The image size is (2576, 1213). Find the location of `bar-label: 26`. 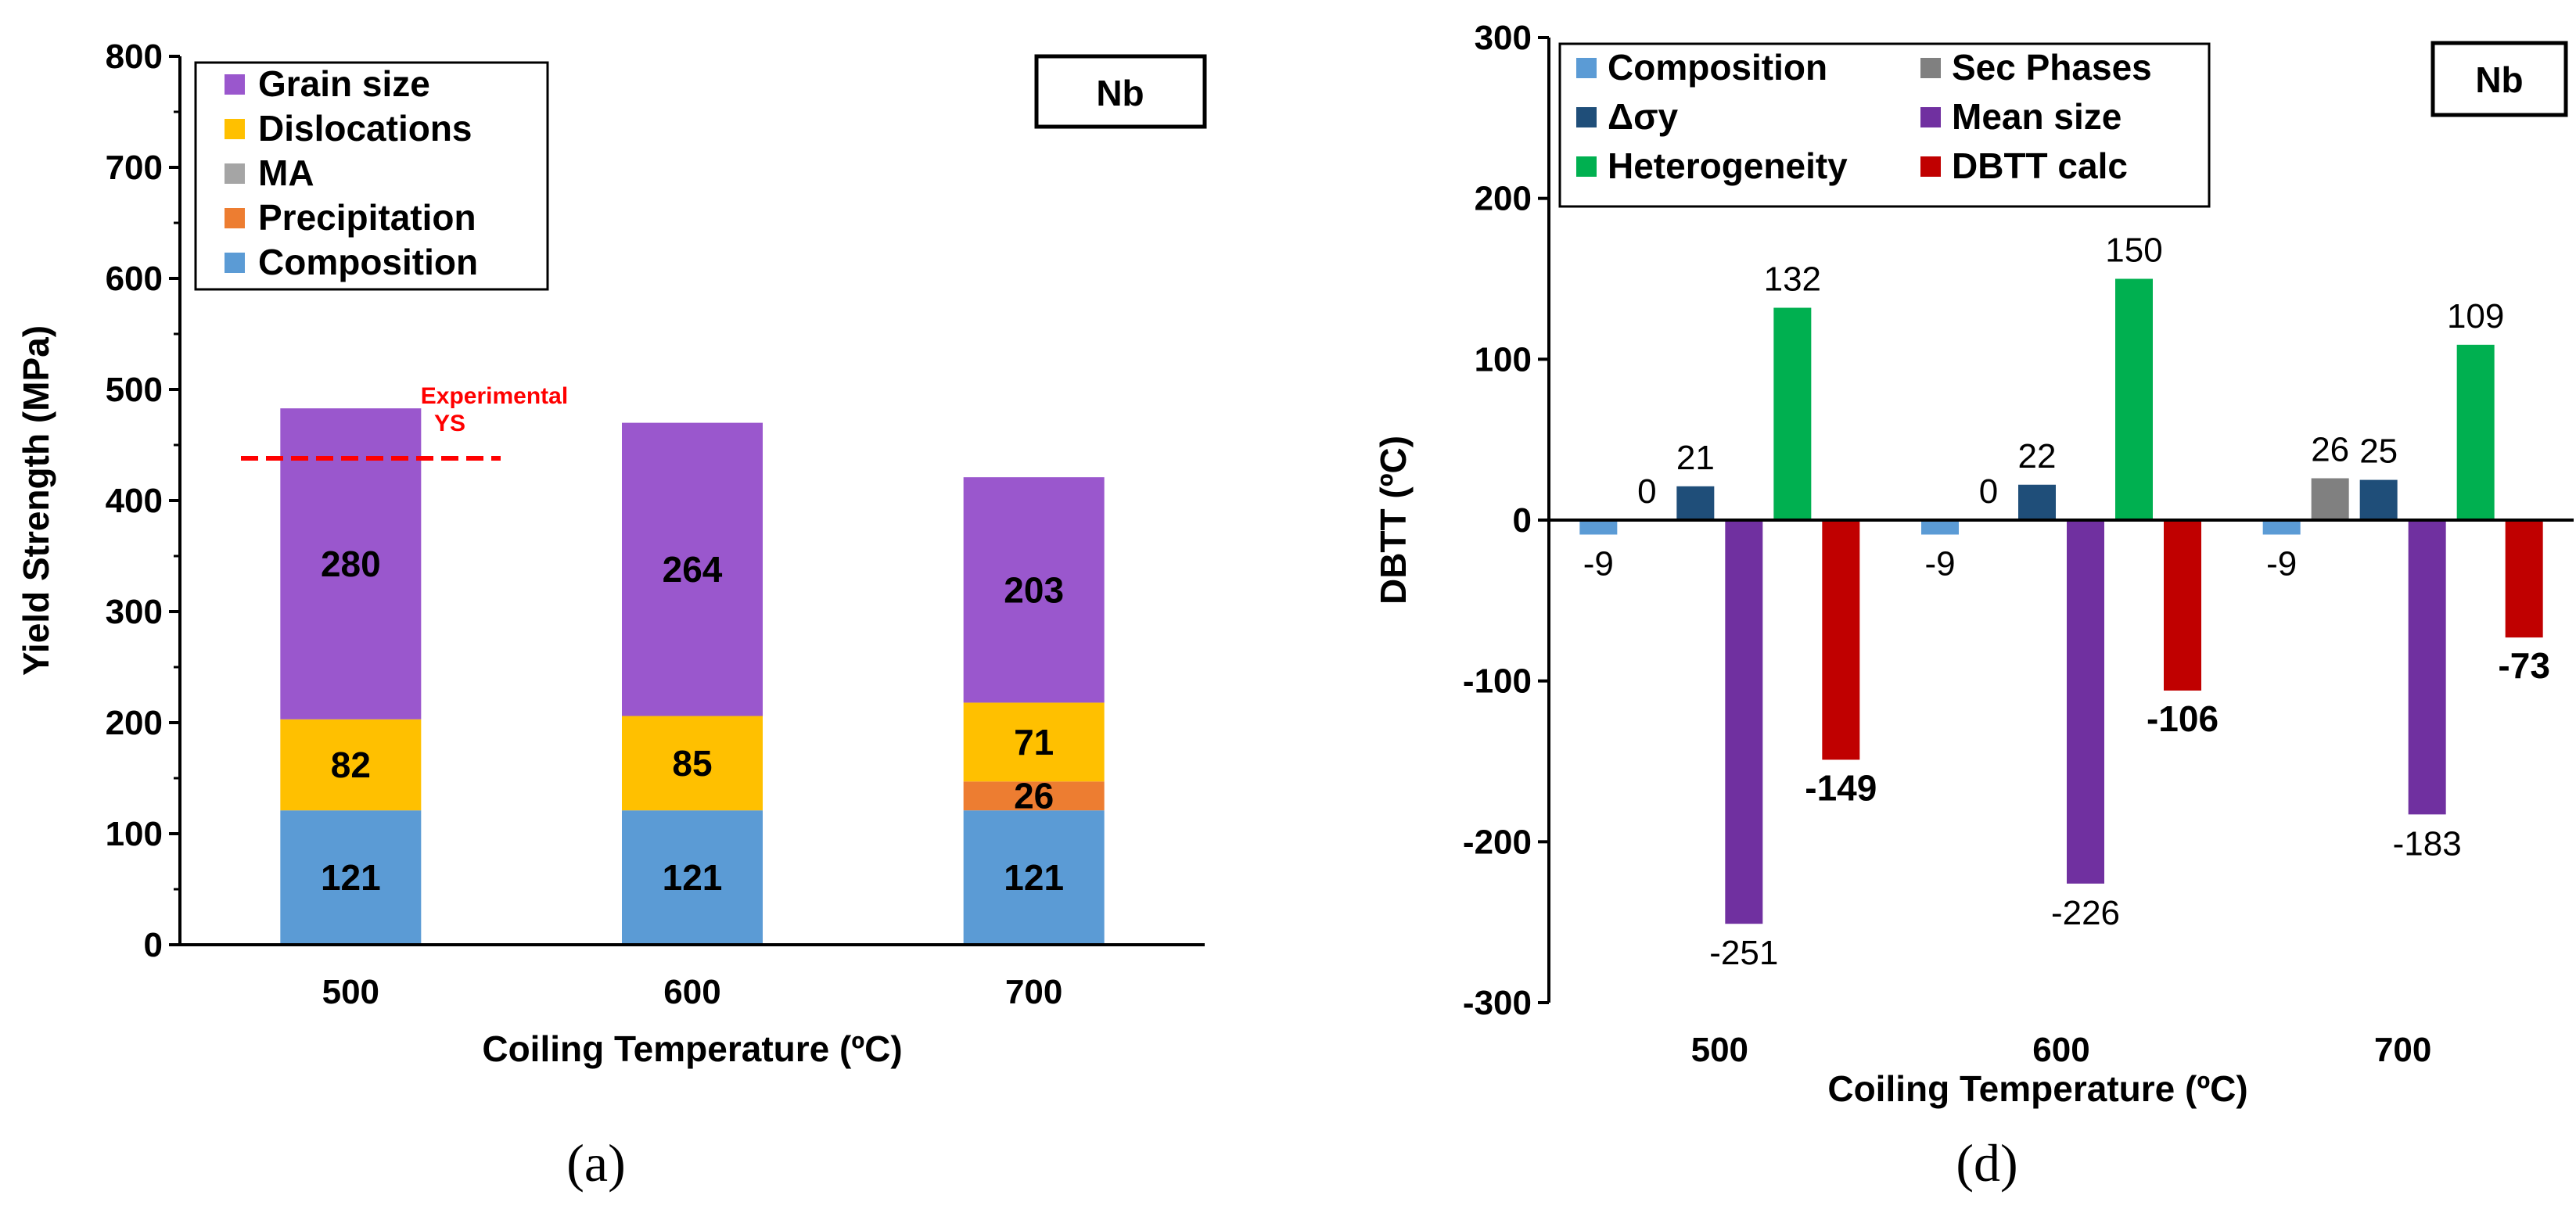

bar-label: 26 is located at coordinates (2330, 450).